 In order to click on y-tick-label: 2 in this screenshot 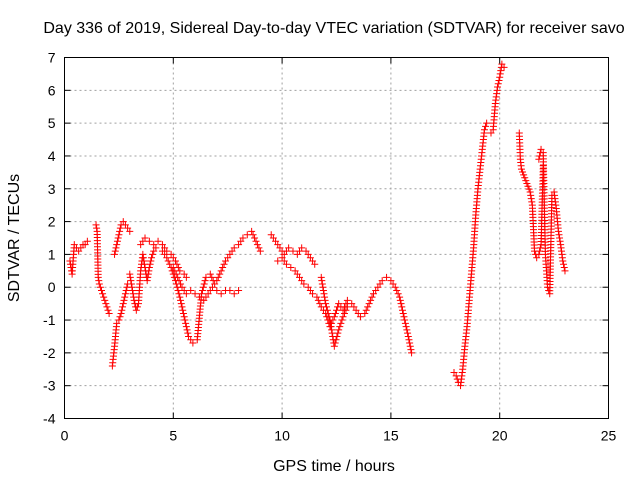, I will do `click(52, 222)`.